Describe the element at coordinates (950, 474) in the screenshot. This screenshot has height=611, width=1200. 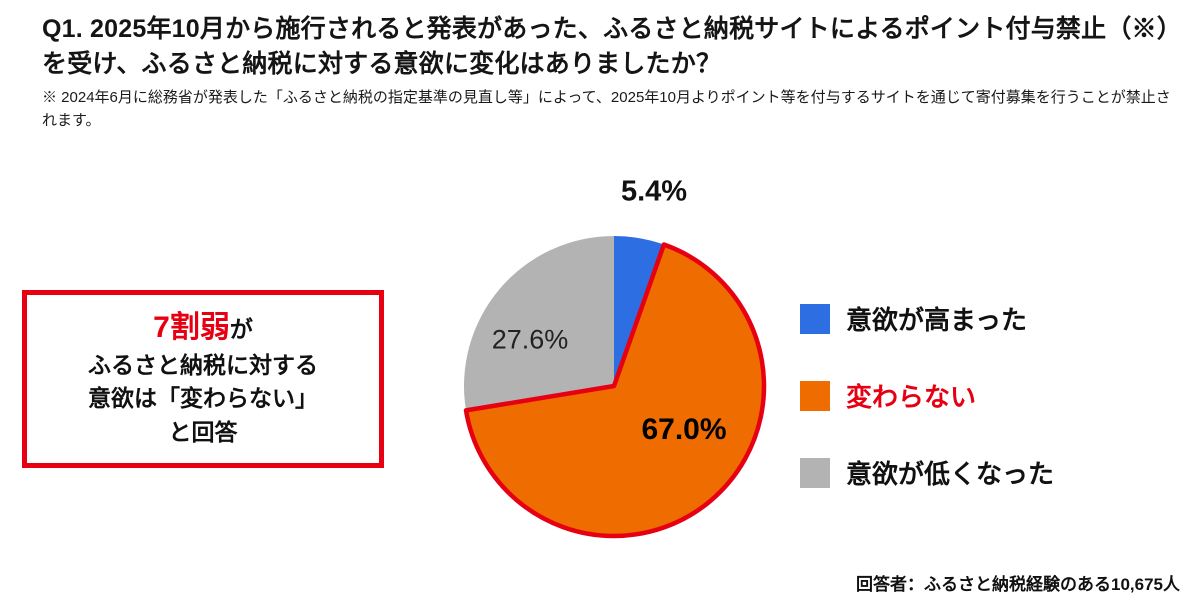
I see `legend-label-decreased: 意欲が低くなった` at that location.